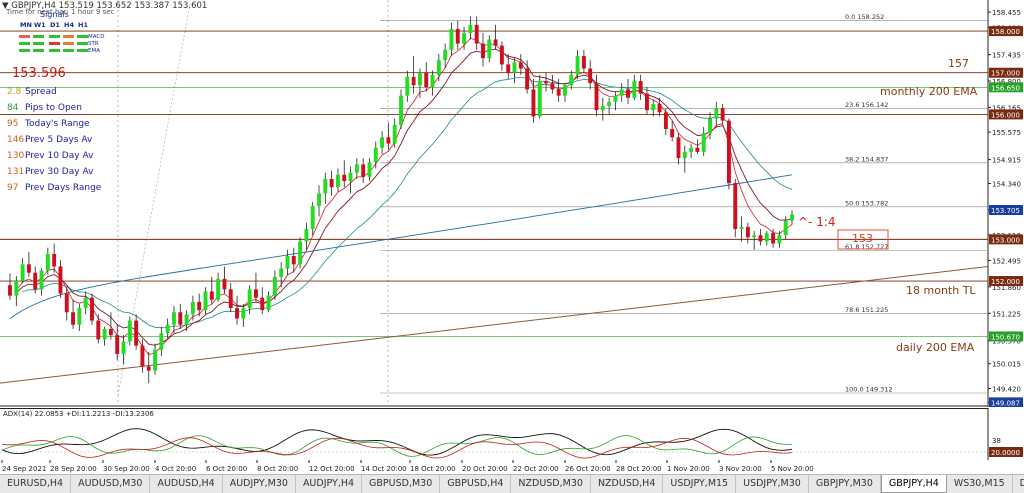  I want to click on stat-value: 97, so click(13, 188).